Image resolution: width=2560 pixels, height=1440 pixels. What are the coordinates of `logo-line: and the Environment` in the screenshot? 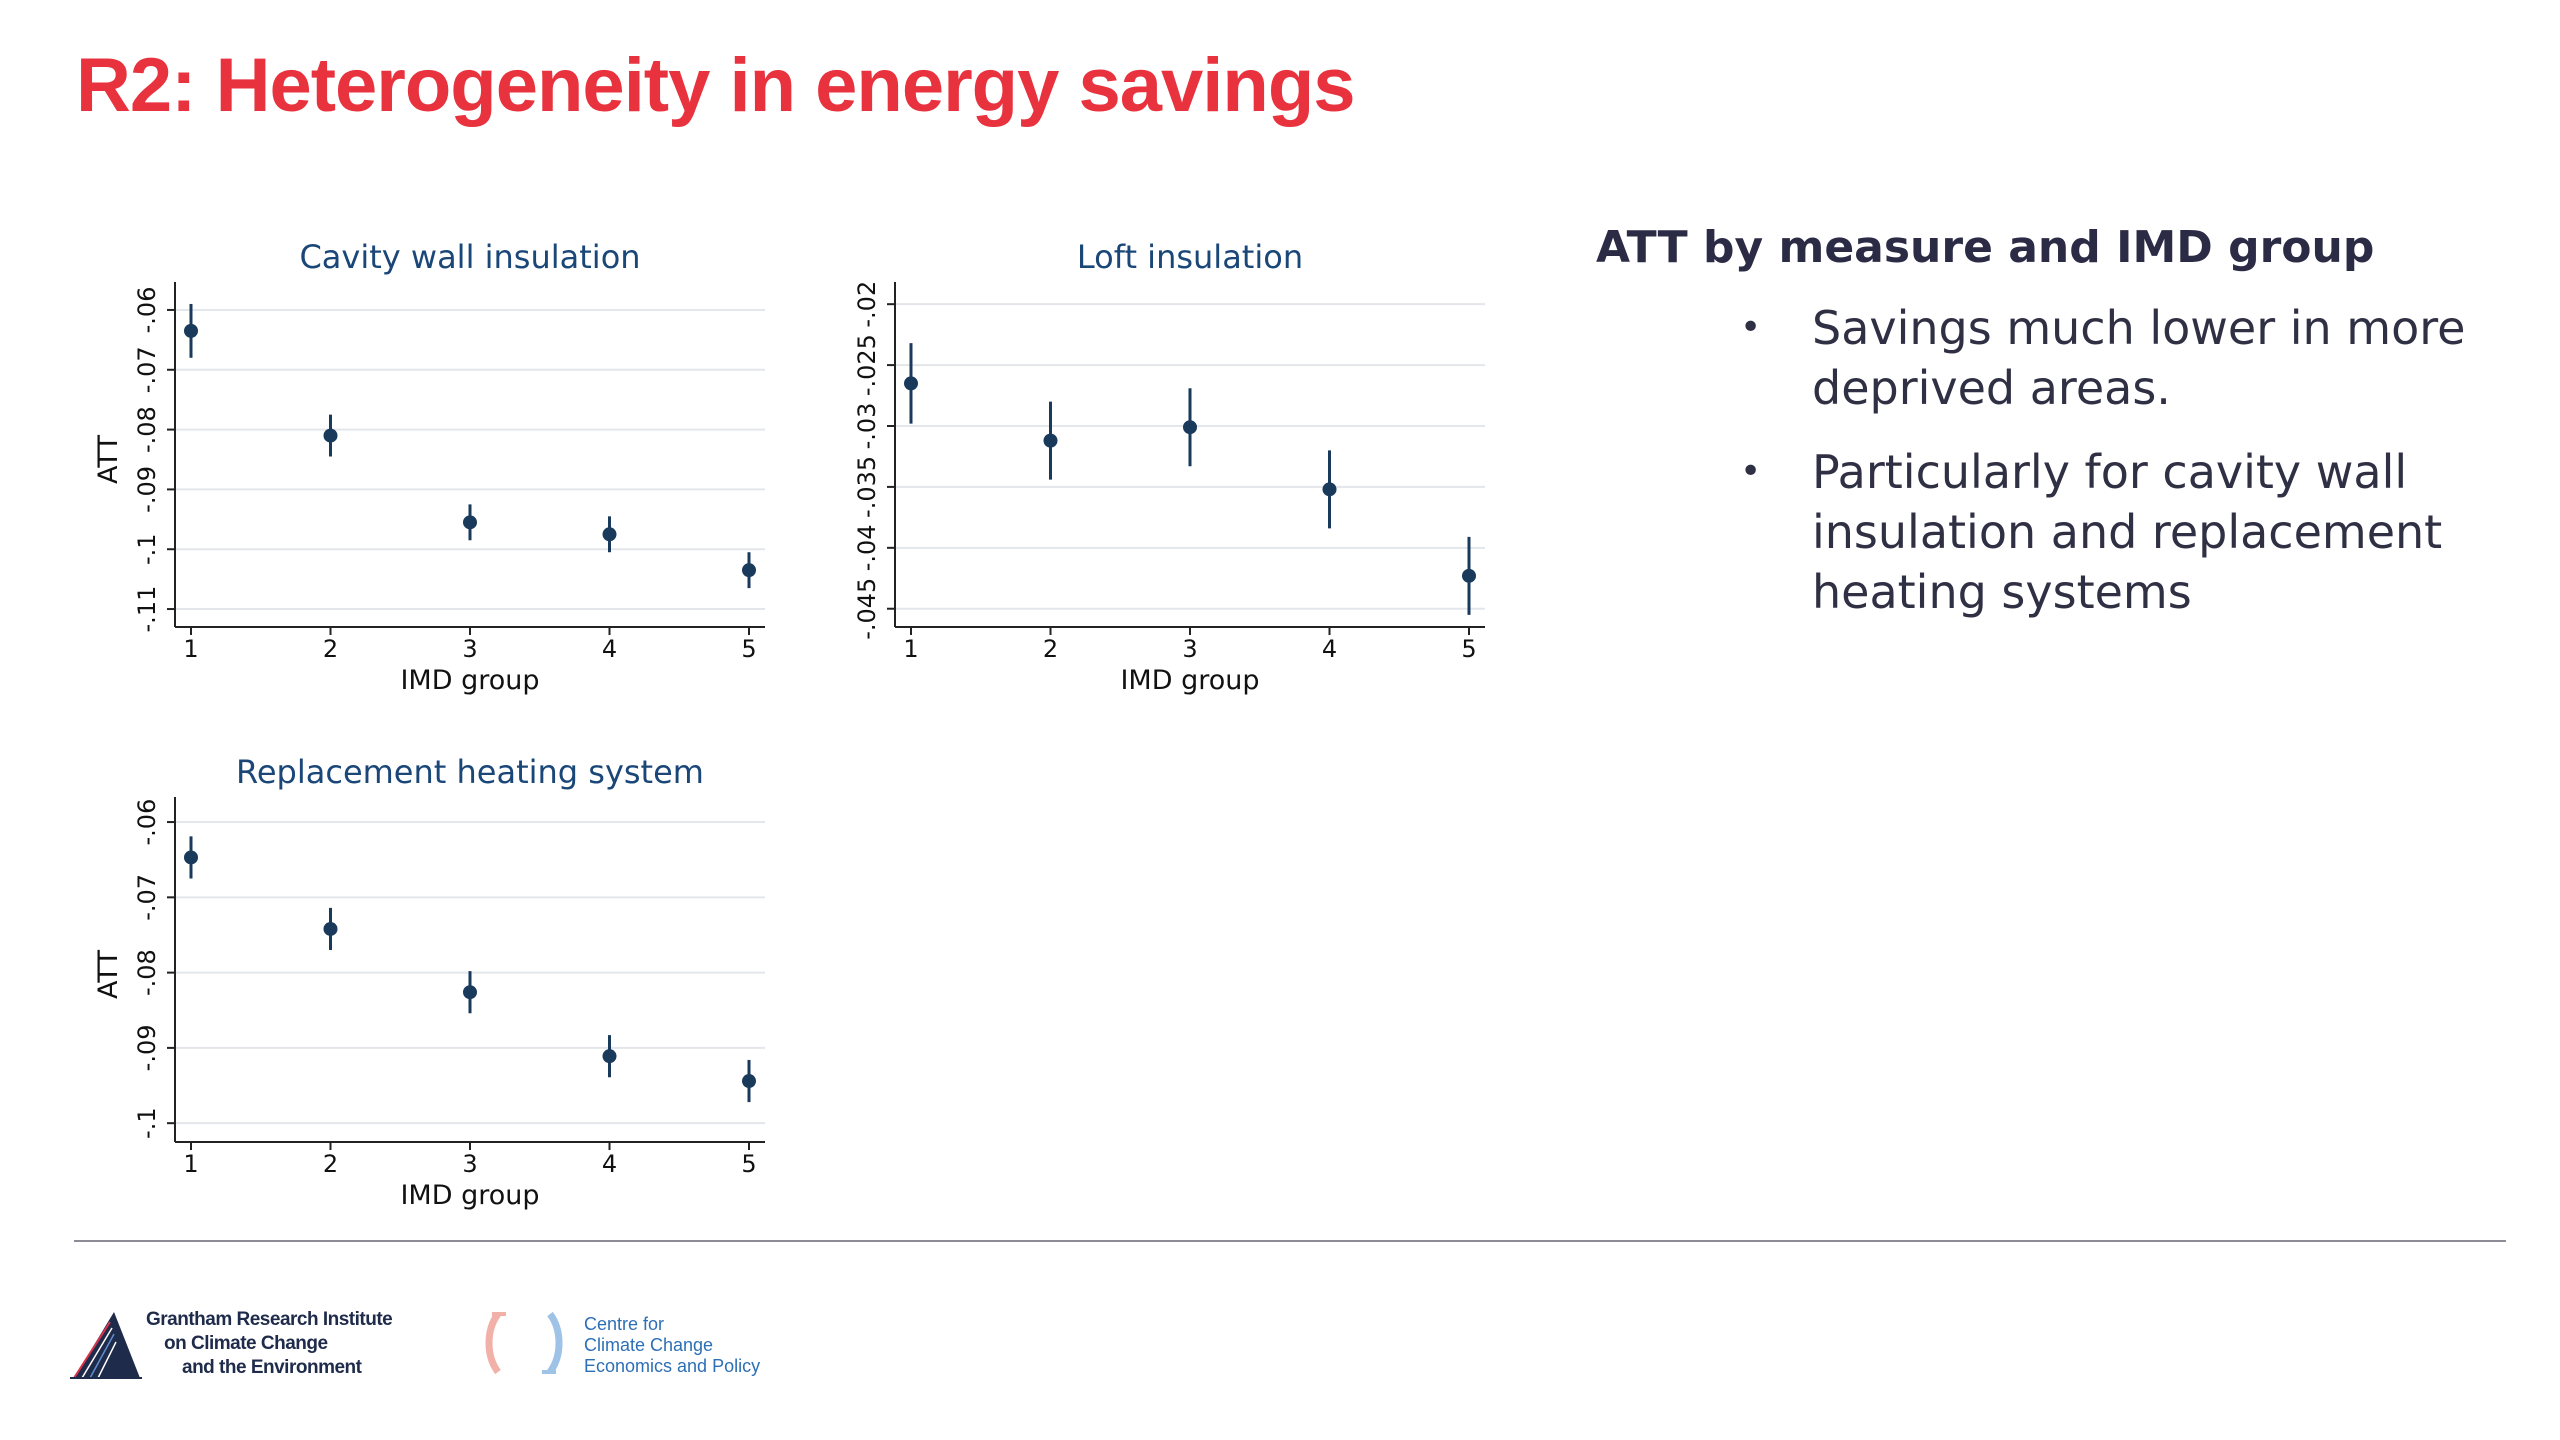 It's located at (272, 1367).